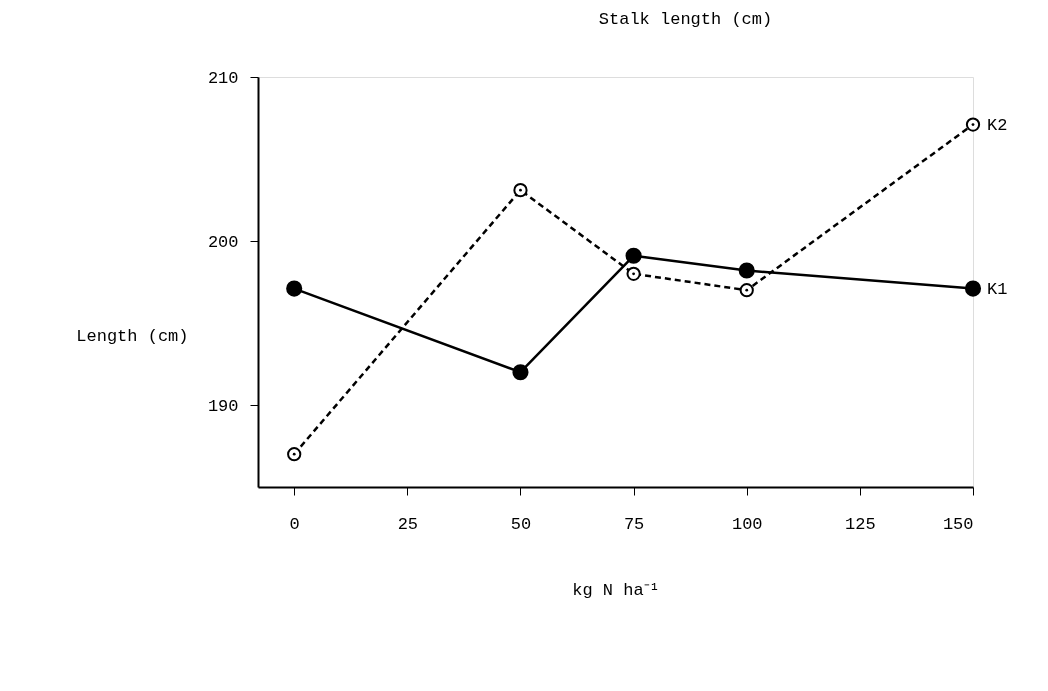  What do you see at coordinates (747, 524) in the screenshot?
I see `x-tick-label: 100` at bounding box center [747, 524].